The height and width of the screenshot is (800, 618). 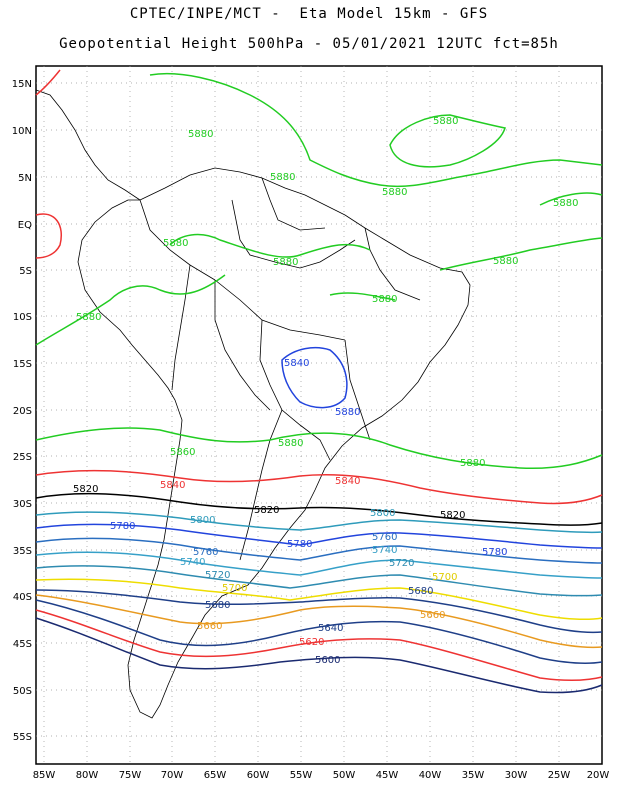 I want to click on map-title-line1: CPTEC/INPE/MCT - Eta Model 15km - GFS, so click(x=309, y=14).